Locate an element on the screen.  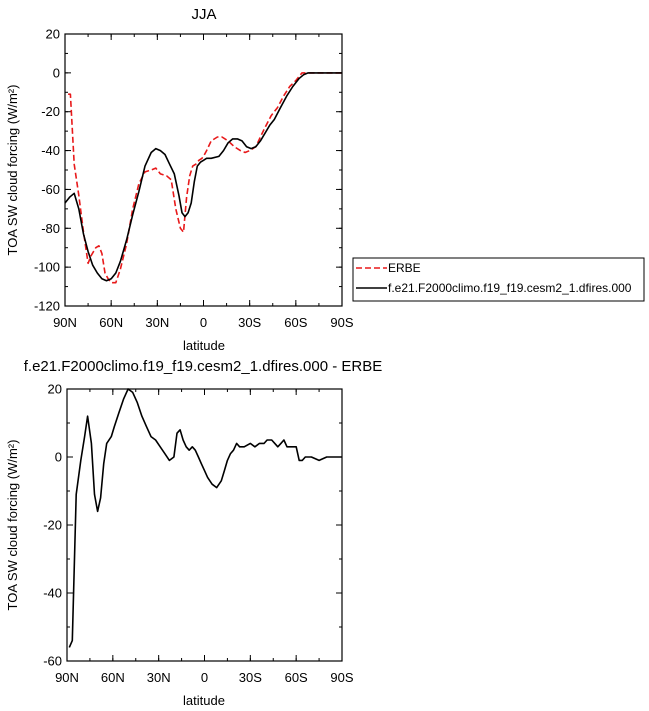
top-y-tick-label: -60 is located at coordinates (50, 189).